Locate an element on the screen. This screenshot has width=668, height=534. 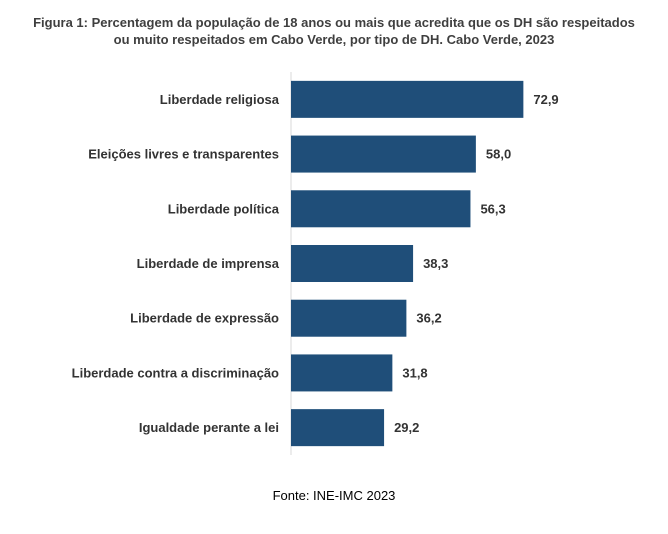
value-label-1: 72,9 is located at coordinates (545, 99).